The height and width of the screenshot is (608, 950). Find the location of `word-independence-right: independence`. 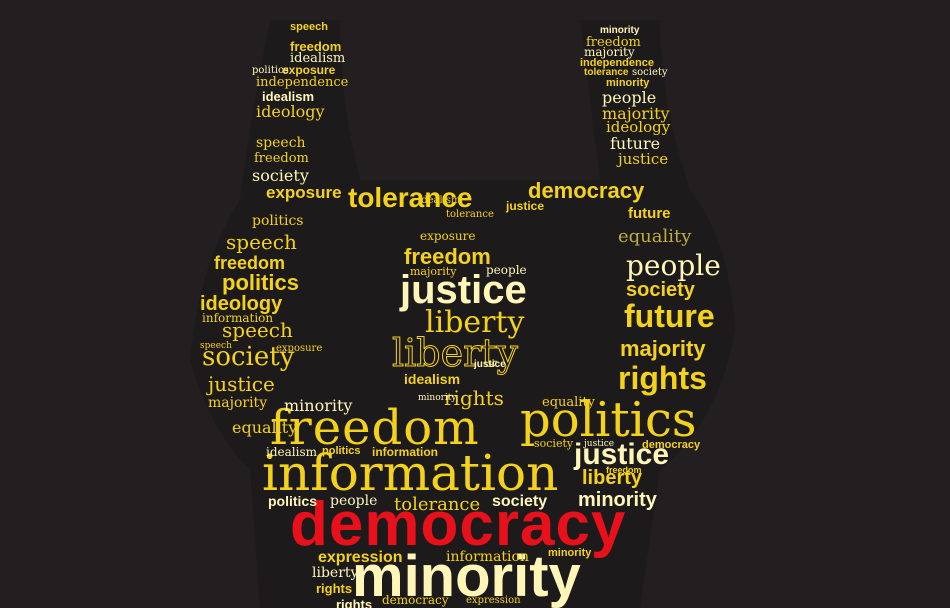

word-independence-right: independence is located at coordinates (617, 63).